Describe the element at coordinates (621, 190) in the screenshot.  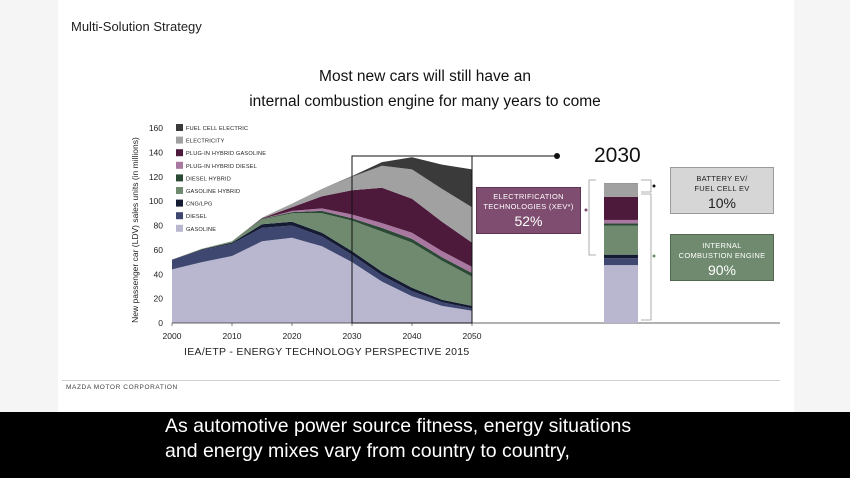
I see `bar-2030-electricity` at that location.